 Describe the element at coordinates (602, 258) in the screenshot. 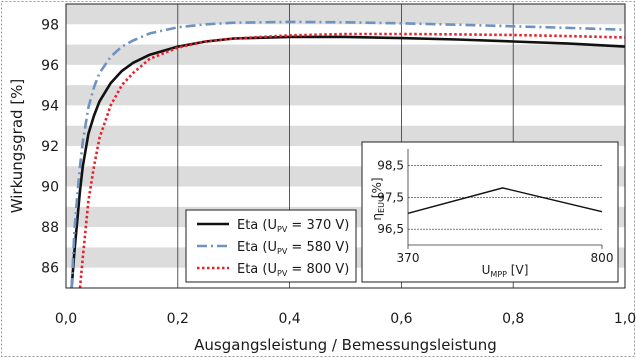

I see `inset-x-tick-label: 800` at that location.